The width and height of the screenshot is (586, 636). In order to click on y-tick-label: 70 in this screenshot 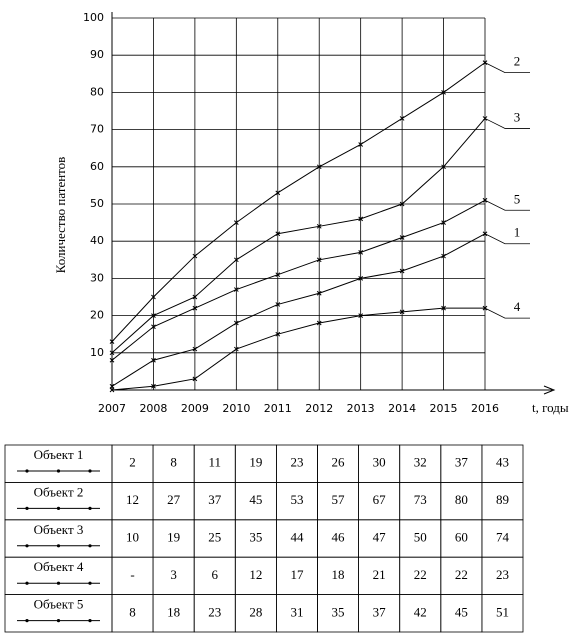, I will do `click(97, 129)`.